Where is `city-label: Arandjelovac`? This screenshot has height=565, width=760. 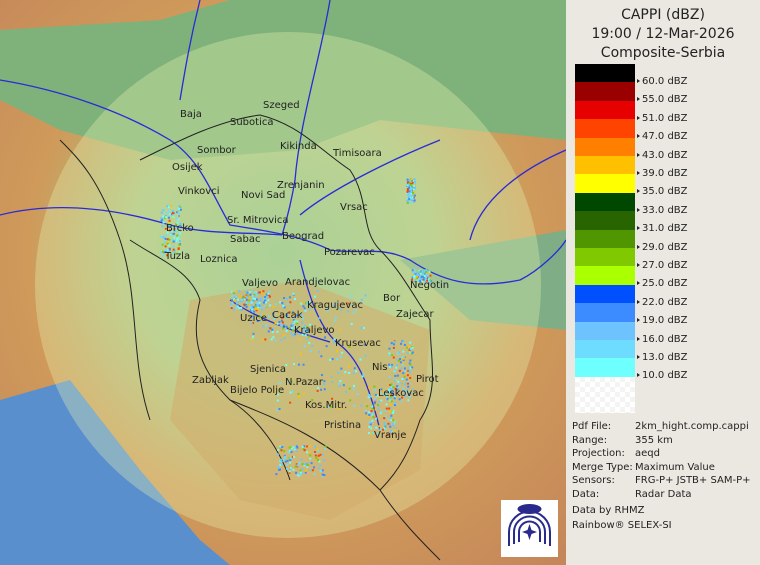
city-label: Arandjelovac is located at coordinates (317, 282).